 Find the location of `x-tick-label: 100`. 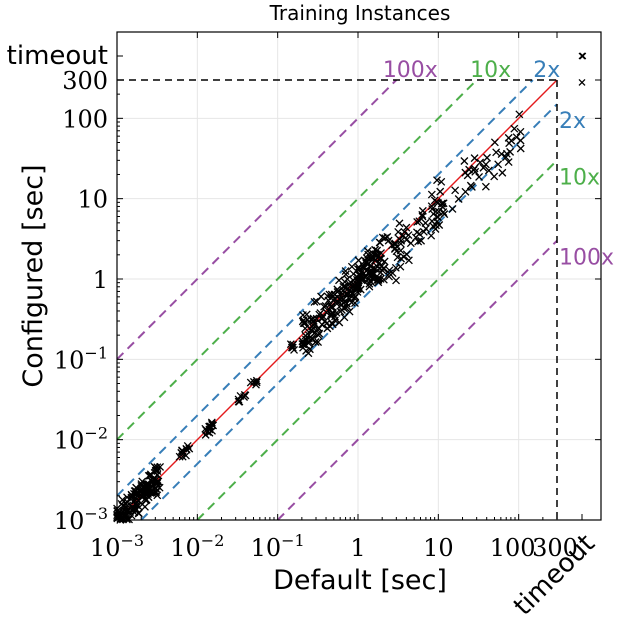

x-tick-label: 100 is located at coordinates (513, 548).